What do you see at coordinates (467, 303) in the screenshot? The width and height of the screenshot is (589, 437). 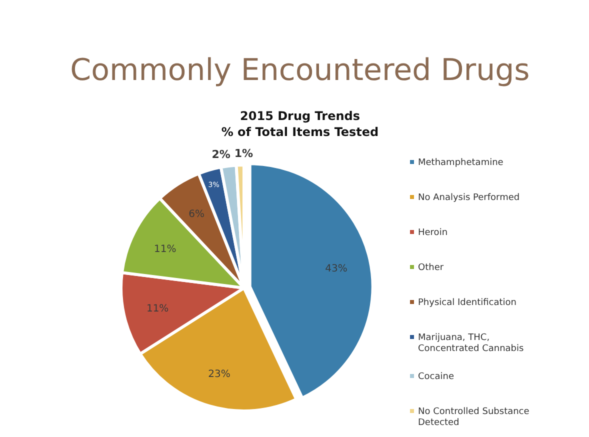 I see `legend-label: Physical Identification` at bounding box center [467, 303].